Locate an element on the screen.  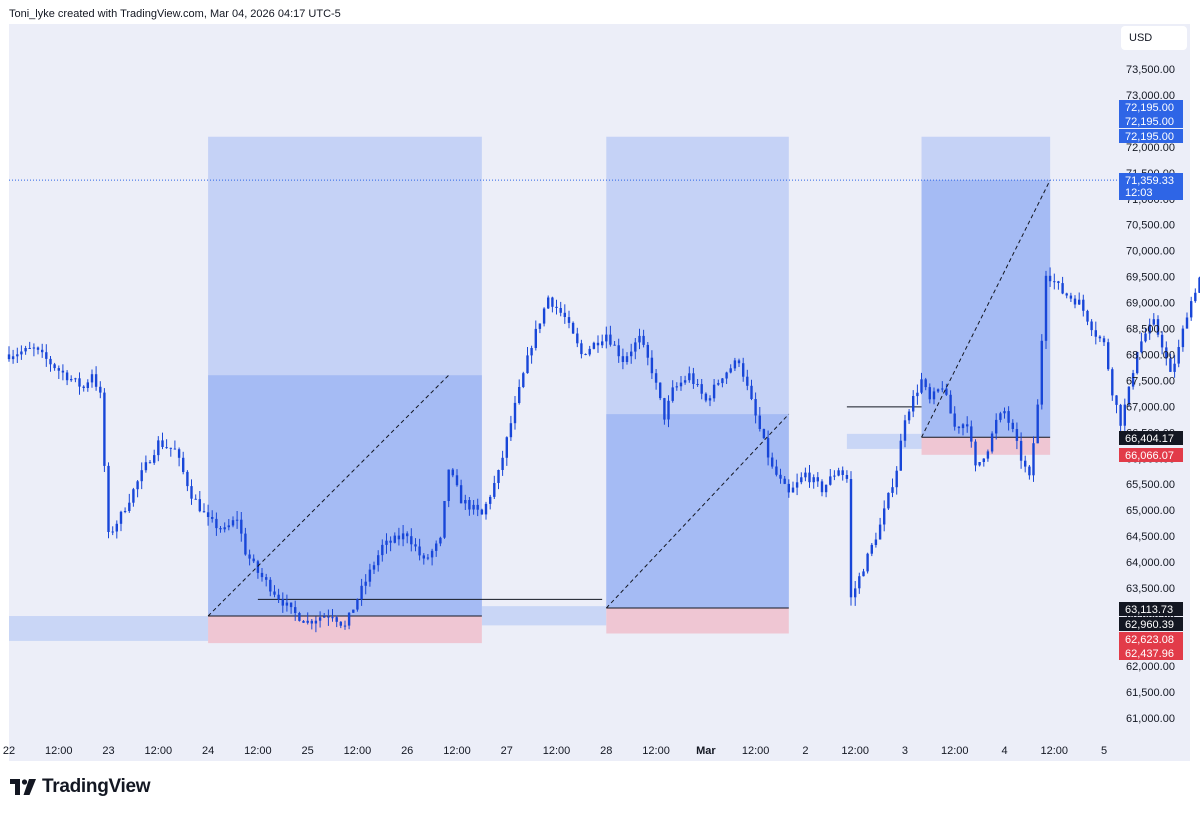
price-tick-label: 64,500.00 is located at coordinates (1150, 537).